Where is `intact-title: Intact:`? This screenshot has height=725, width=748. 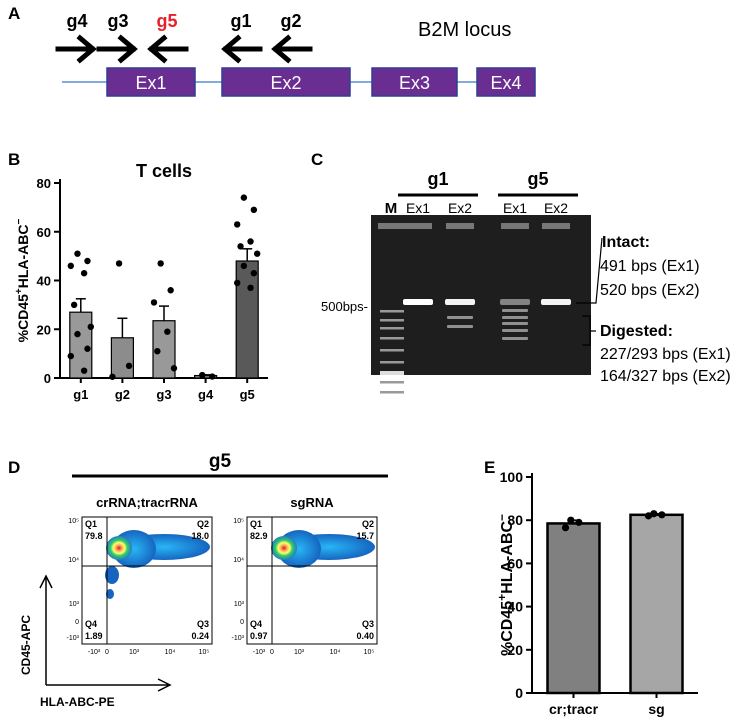
intact-title: Intact: is located at coordinates (626, 242).